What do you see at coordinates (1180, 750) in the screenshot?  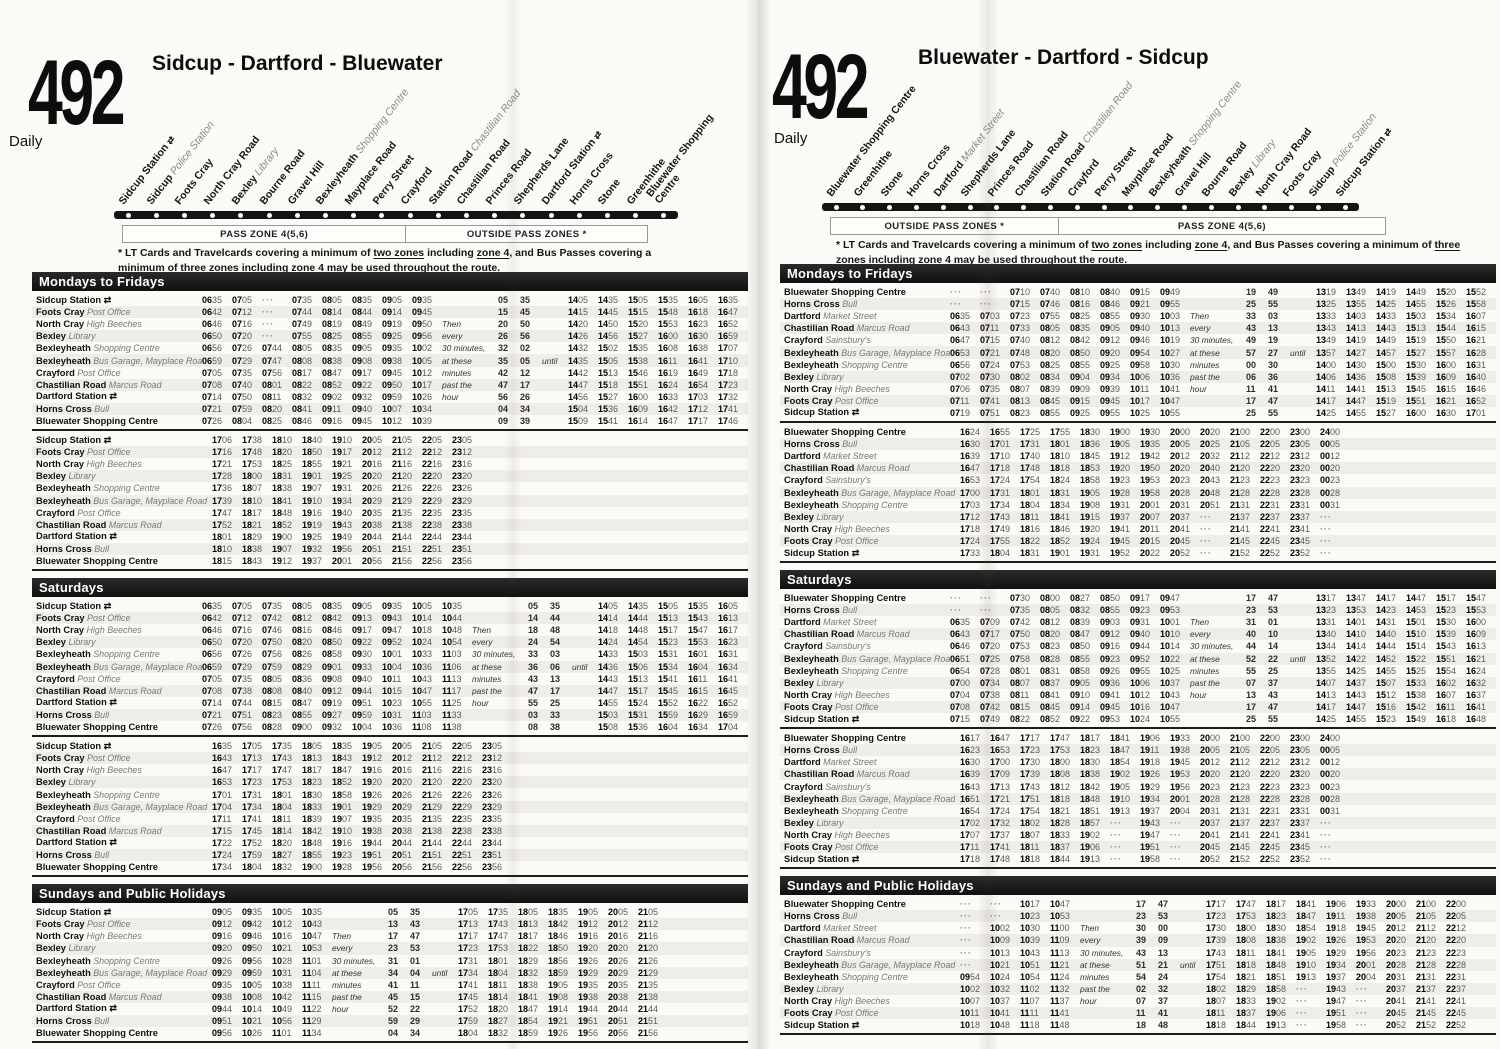 I see `time-cell: 1938` at bounding box center [1180, 750].